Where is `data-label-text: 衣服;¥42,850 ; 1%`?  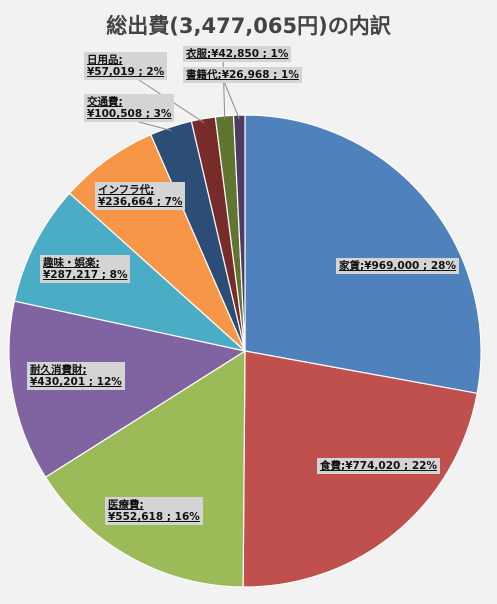
data-label-text: 衣服;¥42,850 ; 1% is located at coordinates (237, 54).